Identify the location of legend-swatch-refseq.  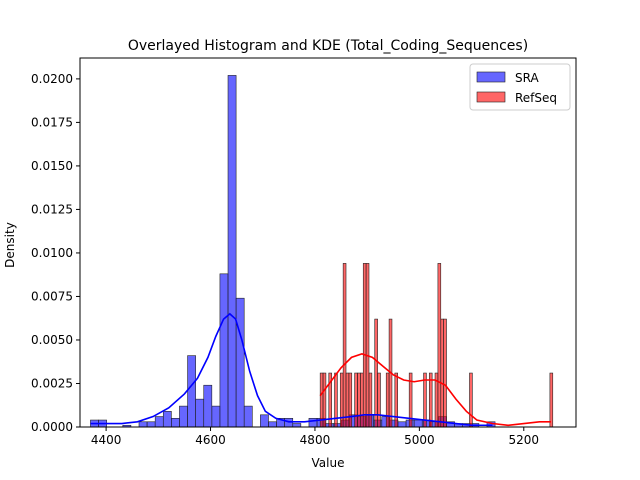
(491, 97).